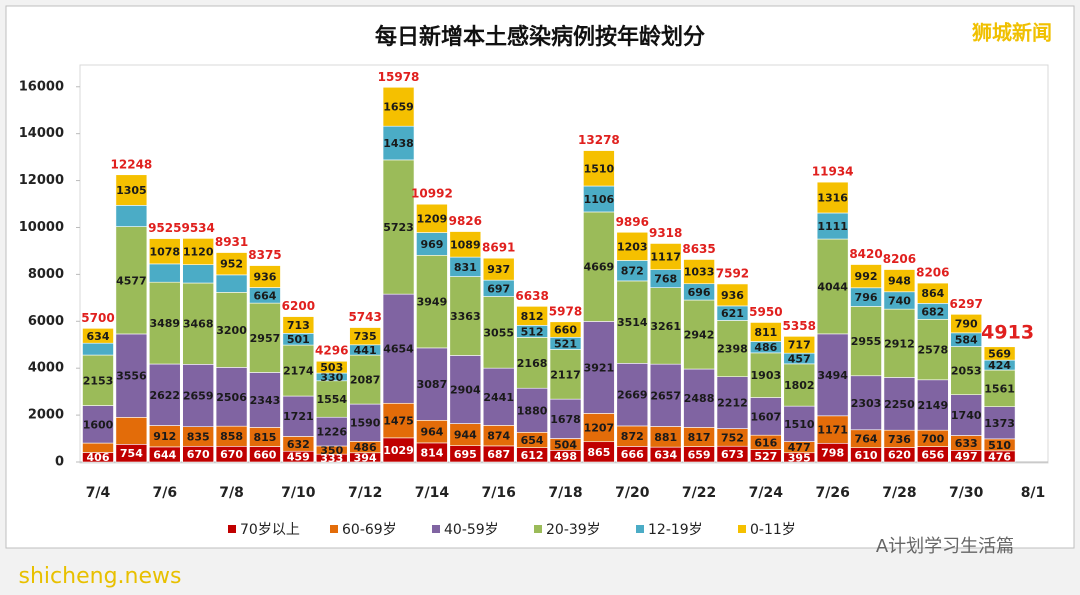 This screenshot has height=595, width=1080. Describe the element at coordinates (465, 221) in the screenshot. I see `total-label: 9826` at that location.